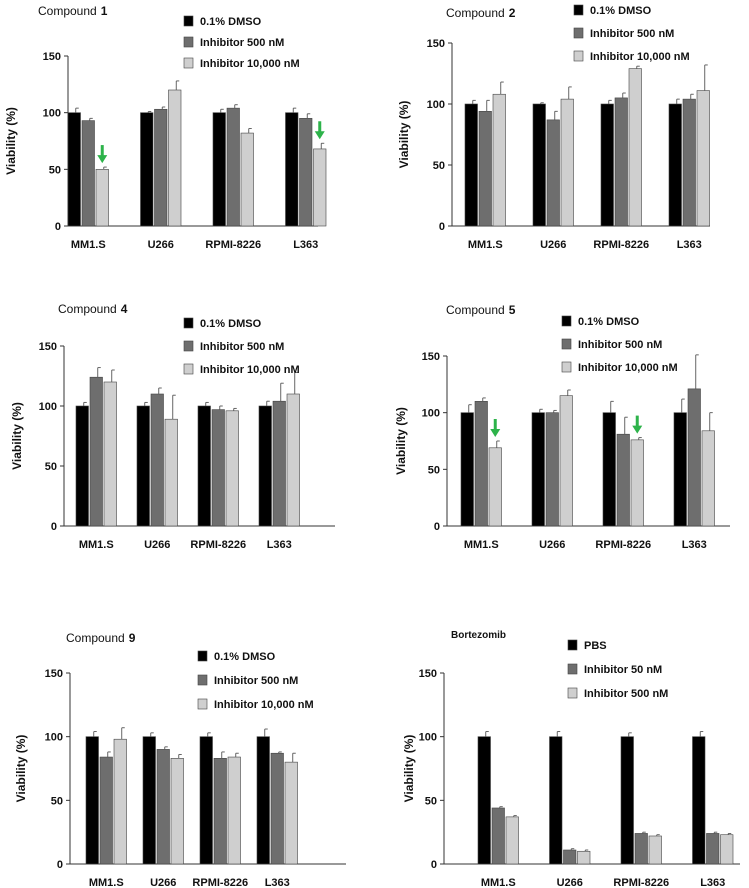 This screenshot has height=888, width=749. What do you see at coordinates (478, 635) in the screenshot?
I see `chart-title: Bortezomib` at bounding box center [478, 635].